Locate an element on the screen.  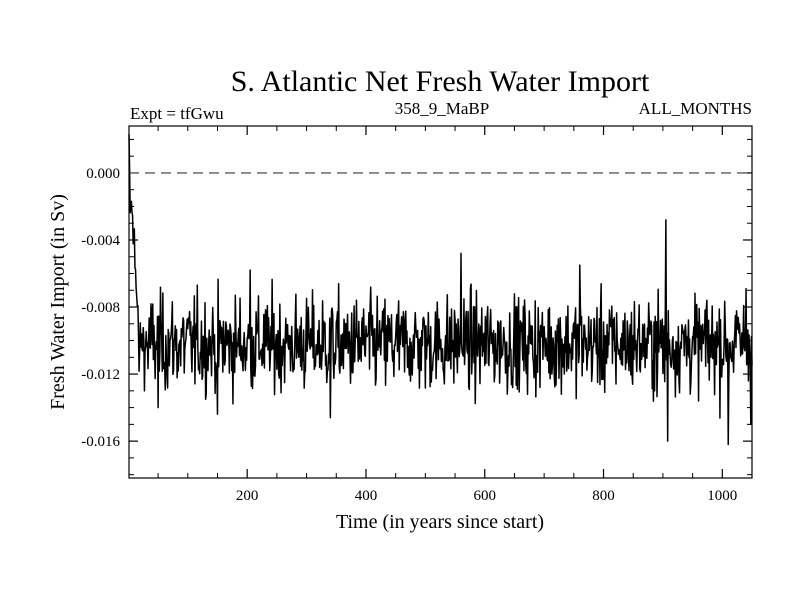
y-tick-label: -0.016 is located at coordinates (100, 442).